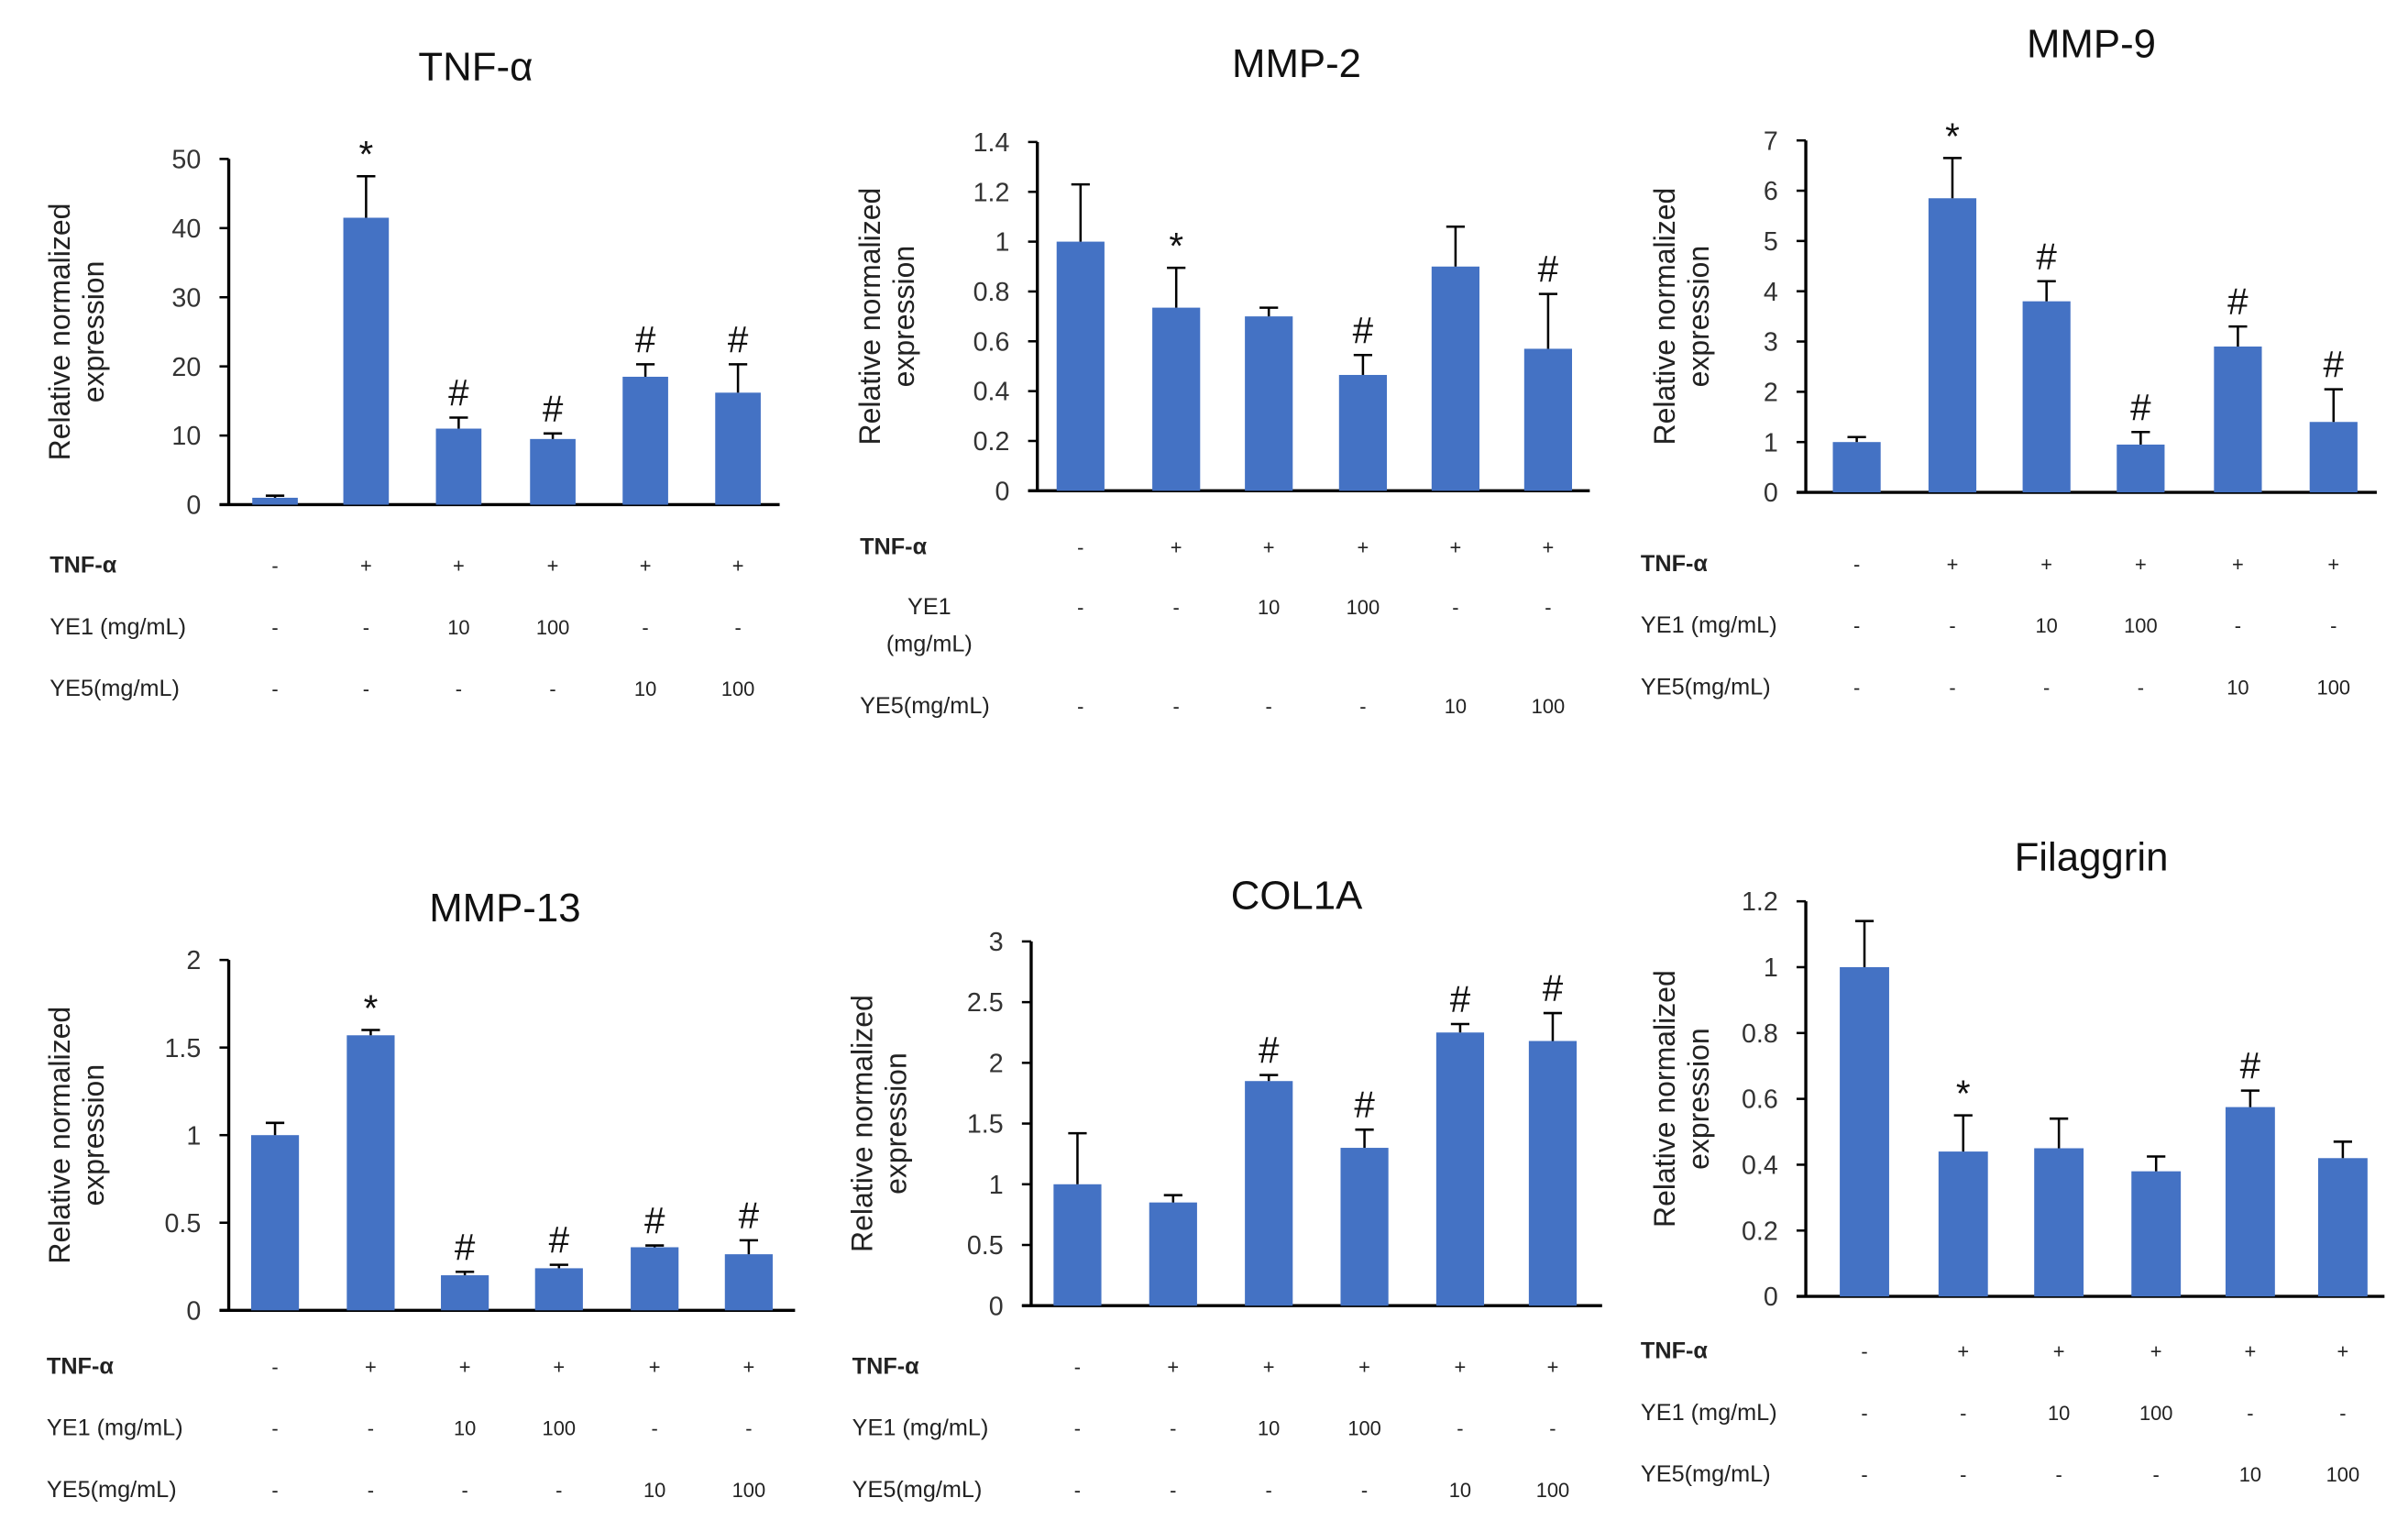 The height and width of the screenshot is (1531, 2408). Describe the element at coordinates (186, 437) in the screenshot. I see `y-tick-label: 10` at that location.